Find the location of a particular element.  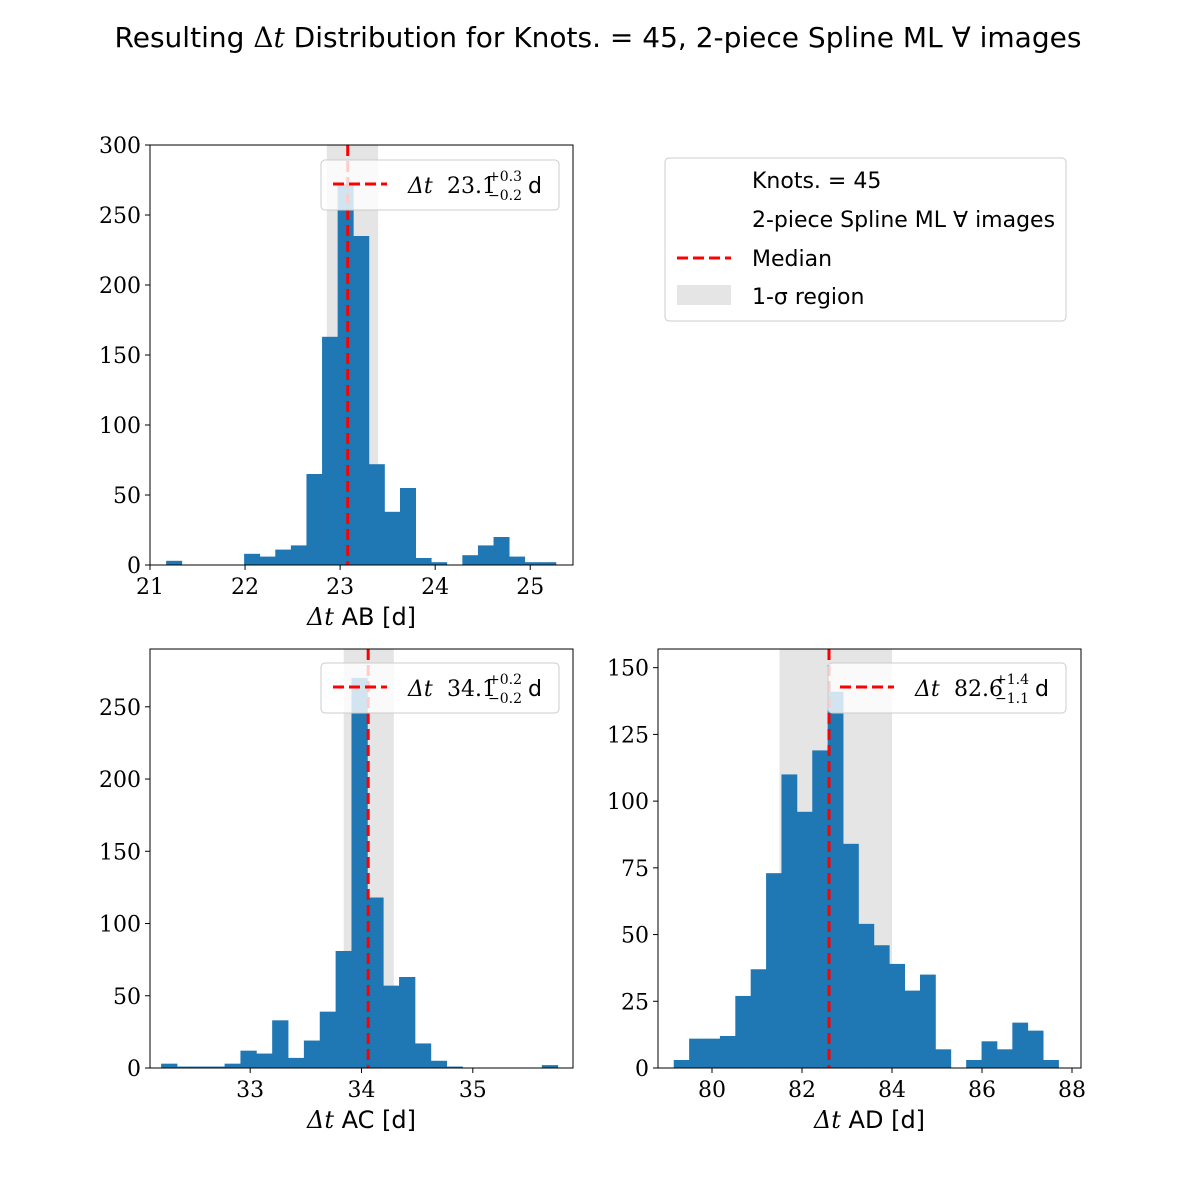

x-axis-label-text-ad: AD [d] is located at coordinates (883, 1120).